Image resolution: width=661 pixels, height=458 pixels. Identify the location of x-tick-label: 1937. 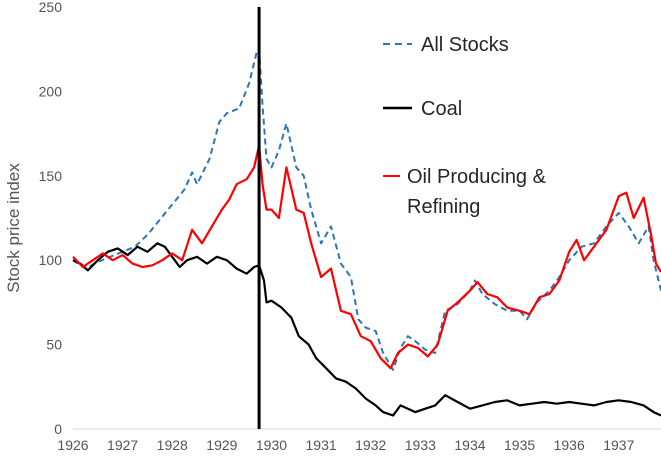
(618, 445).